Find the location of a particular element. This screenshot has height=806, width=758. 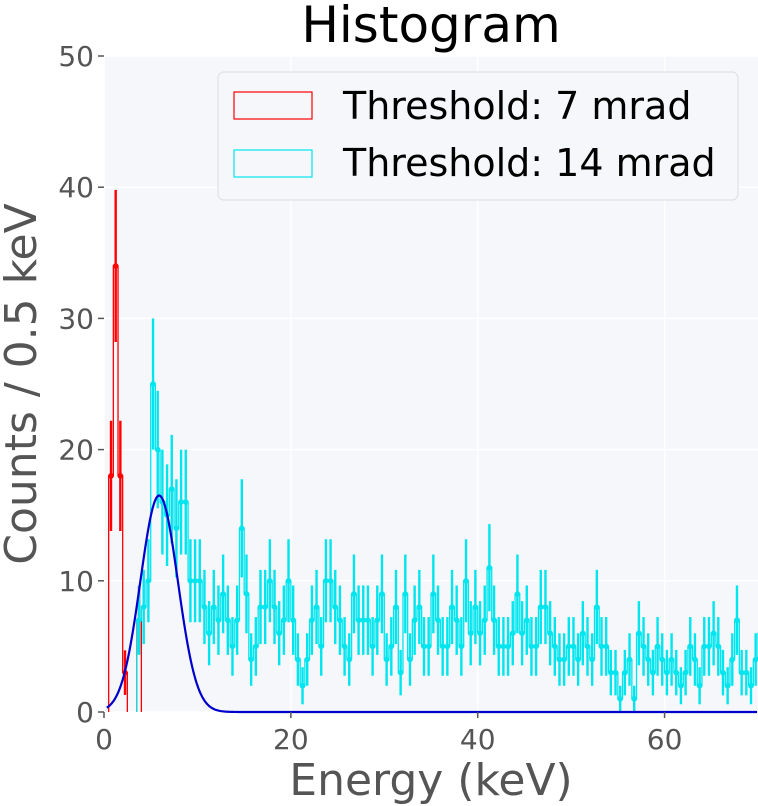

y-tick-label: 10 is located at coordinates (76, 581).